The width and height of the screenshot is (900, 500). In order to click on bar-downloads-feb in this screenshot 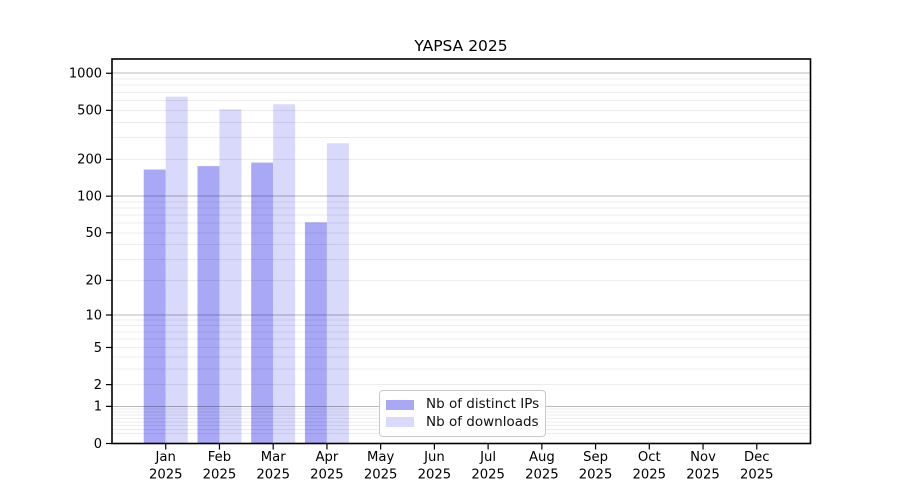, I will do `click(230, 276)`.